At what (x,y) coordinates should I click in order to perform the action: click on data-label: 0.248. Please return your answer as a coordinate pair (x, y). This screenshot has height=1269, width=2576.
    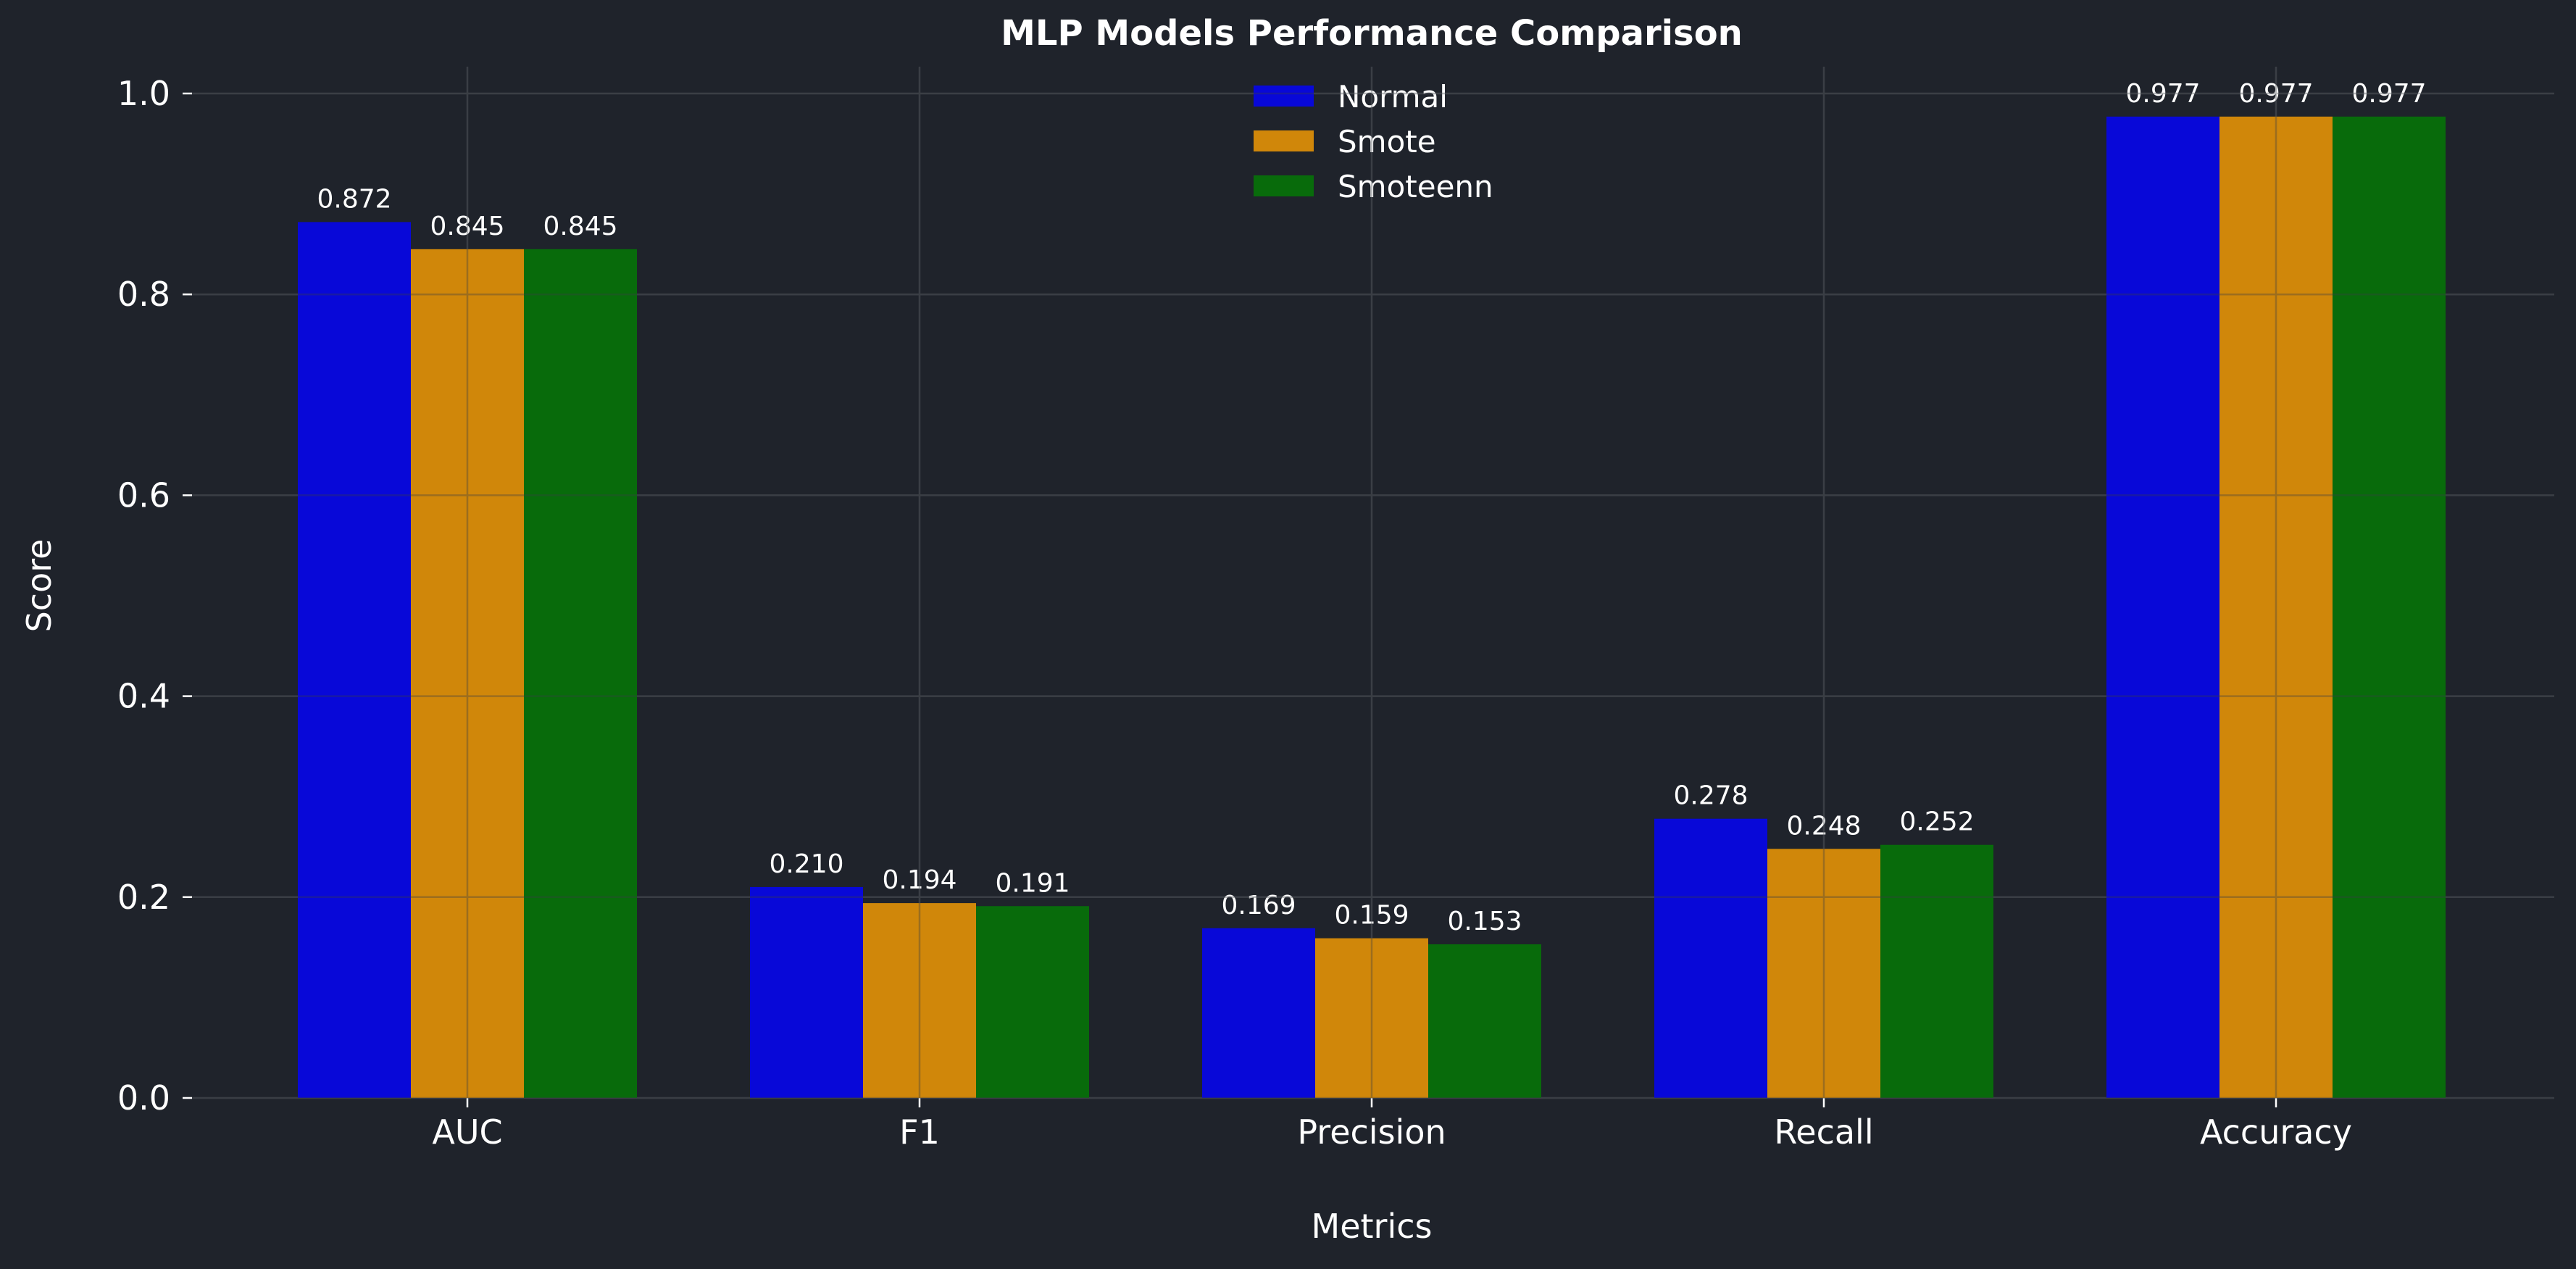
    Looking at the image, I should click on (1823, 826).